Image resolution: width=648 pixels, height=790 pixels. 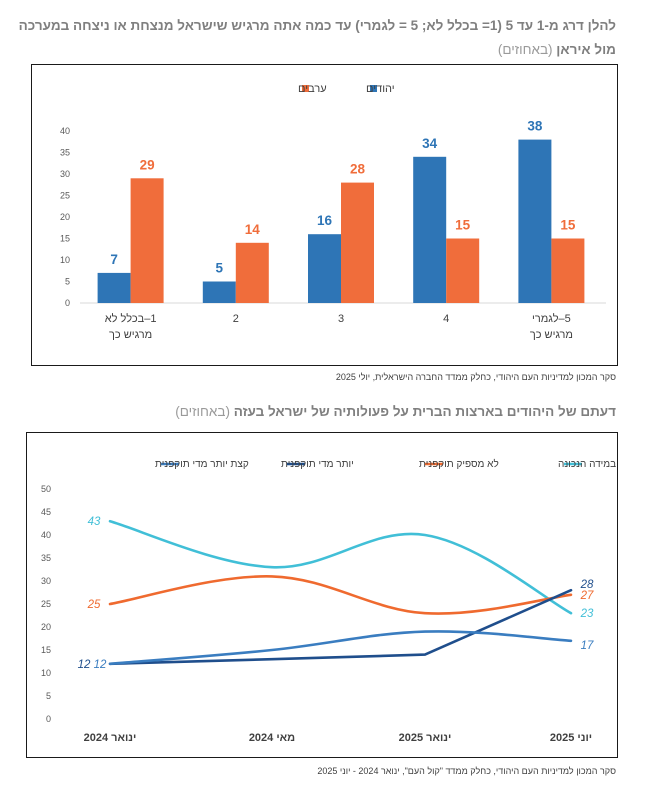 What do you see at coordinates (114, 259) in the screenshot?
I see `bar-value-label: 7` at bounding box center [114, 259].